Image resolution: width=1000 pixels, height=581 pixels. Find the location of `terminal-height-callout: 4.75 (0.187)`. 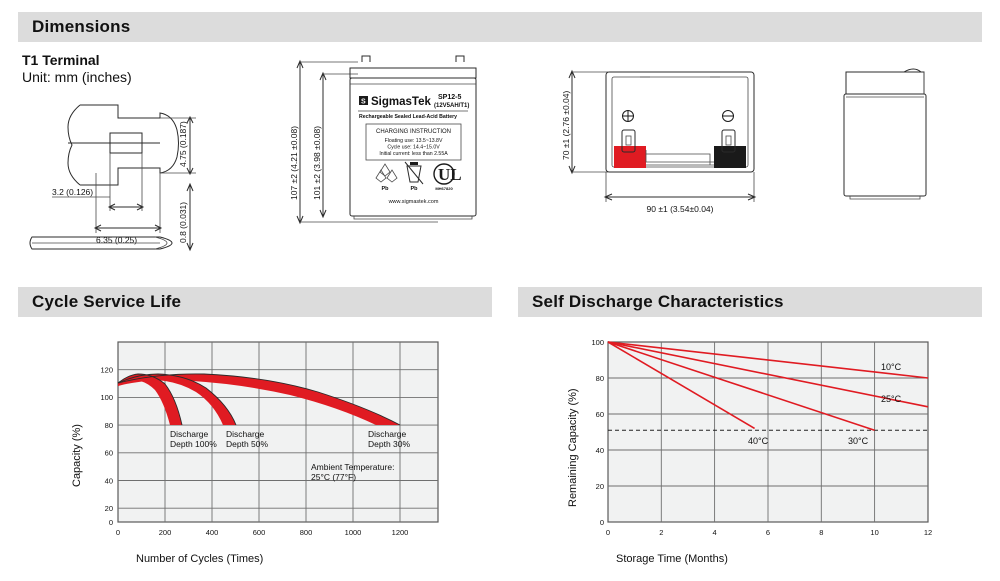

terminal-height-callout: 4.75 (0.187) is located at coordinates (183, 144).